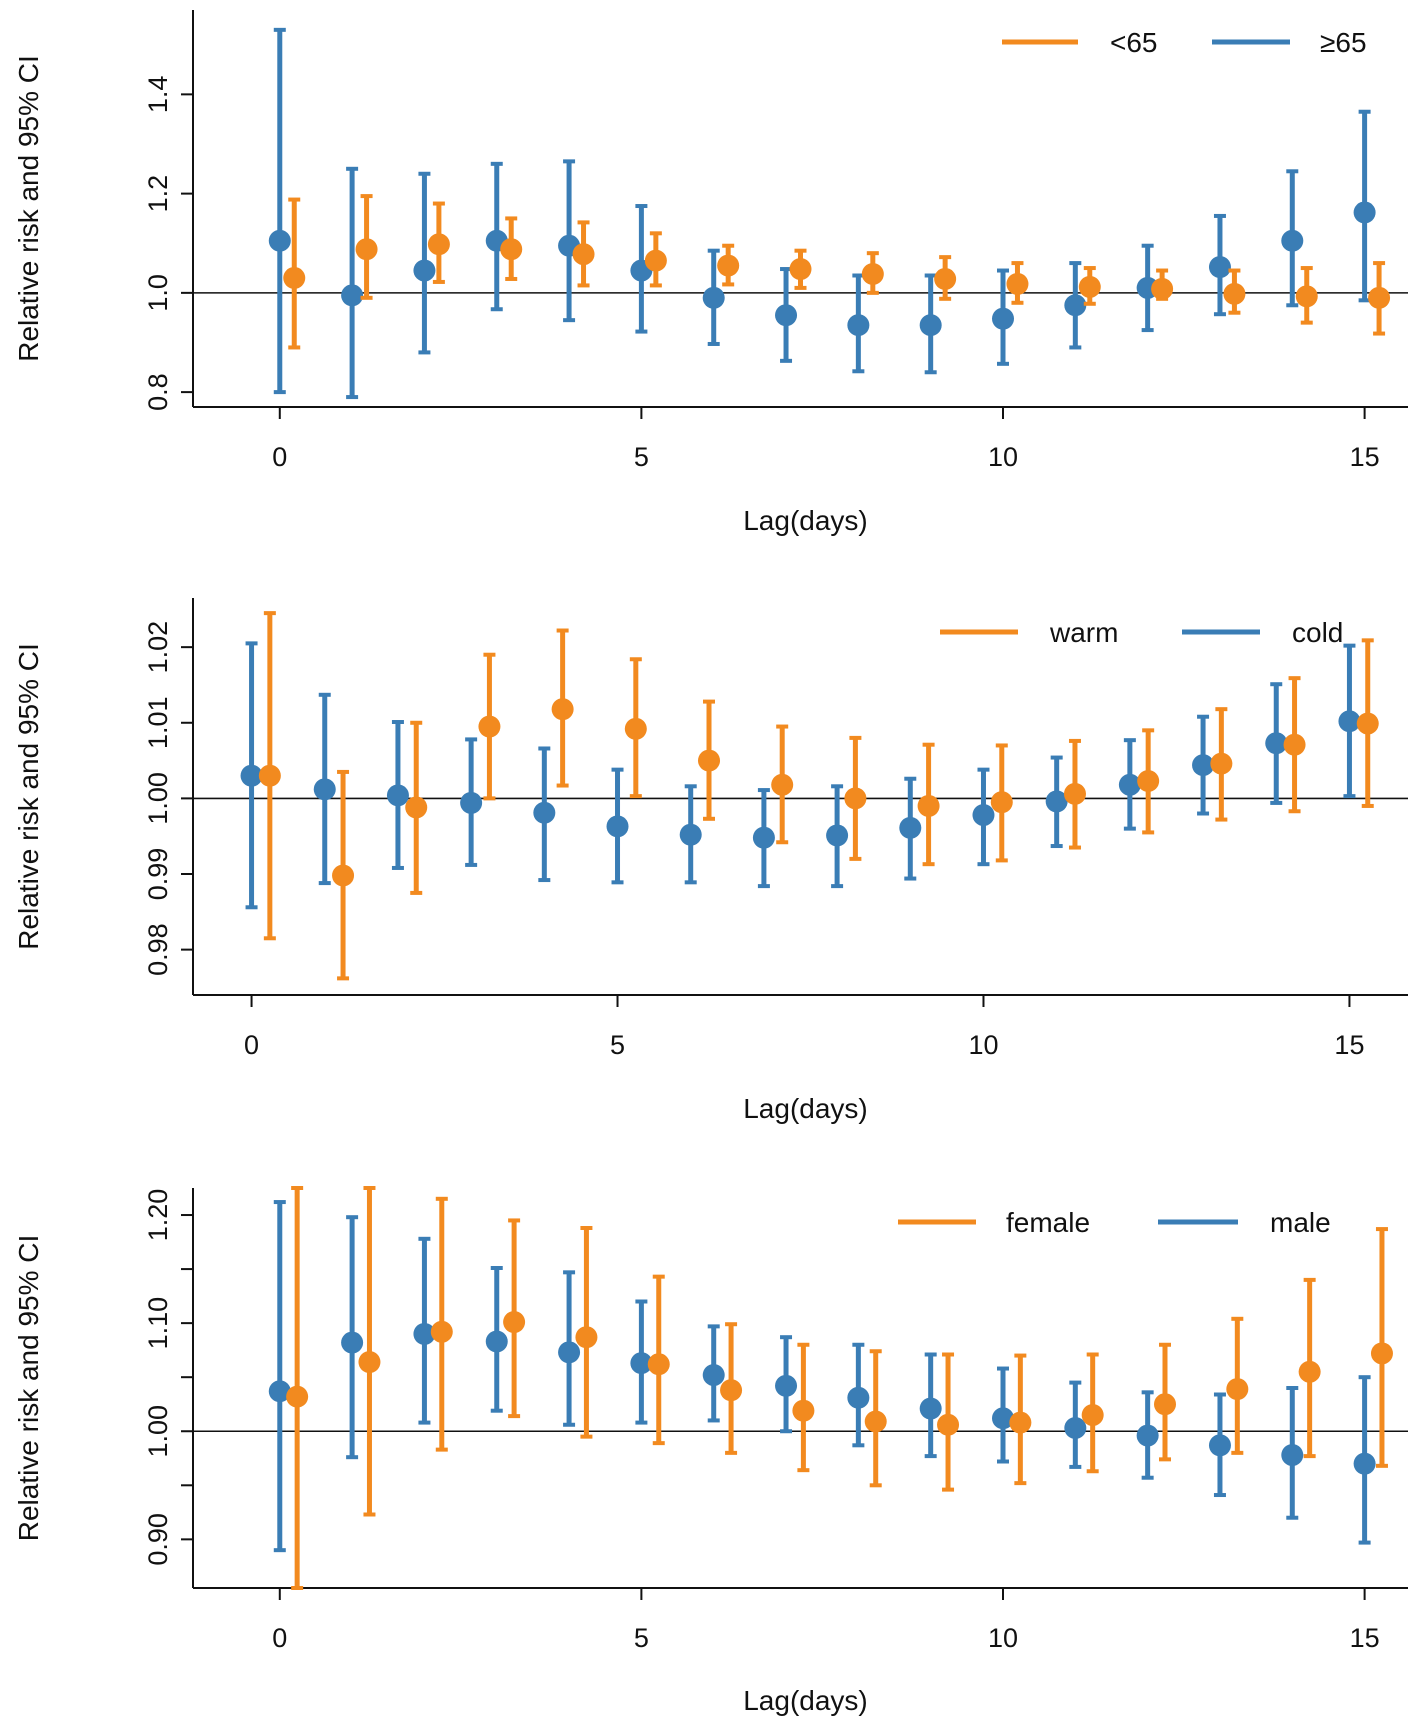 This screenshot has width=1418, height=1724. What do you see at coordinates (158, 949) in the screenshot?
I see `y-tick-label: 0.98` at bounding box center [158, 949].